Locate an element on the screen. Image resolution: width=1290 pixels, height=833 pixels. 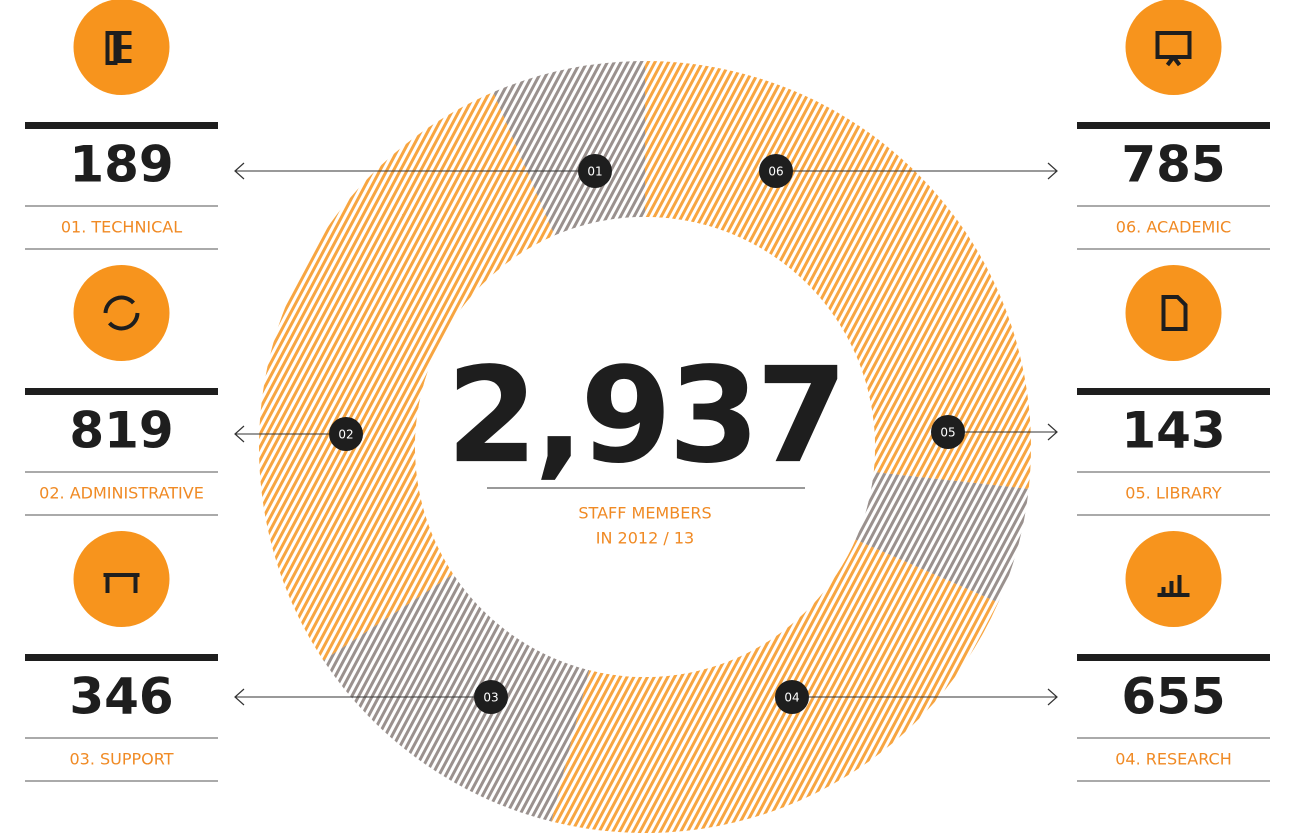
value-label: 189 is located at coordinates (121, 165).